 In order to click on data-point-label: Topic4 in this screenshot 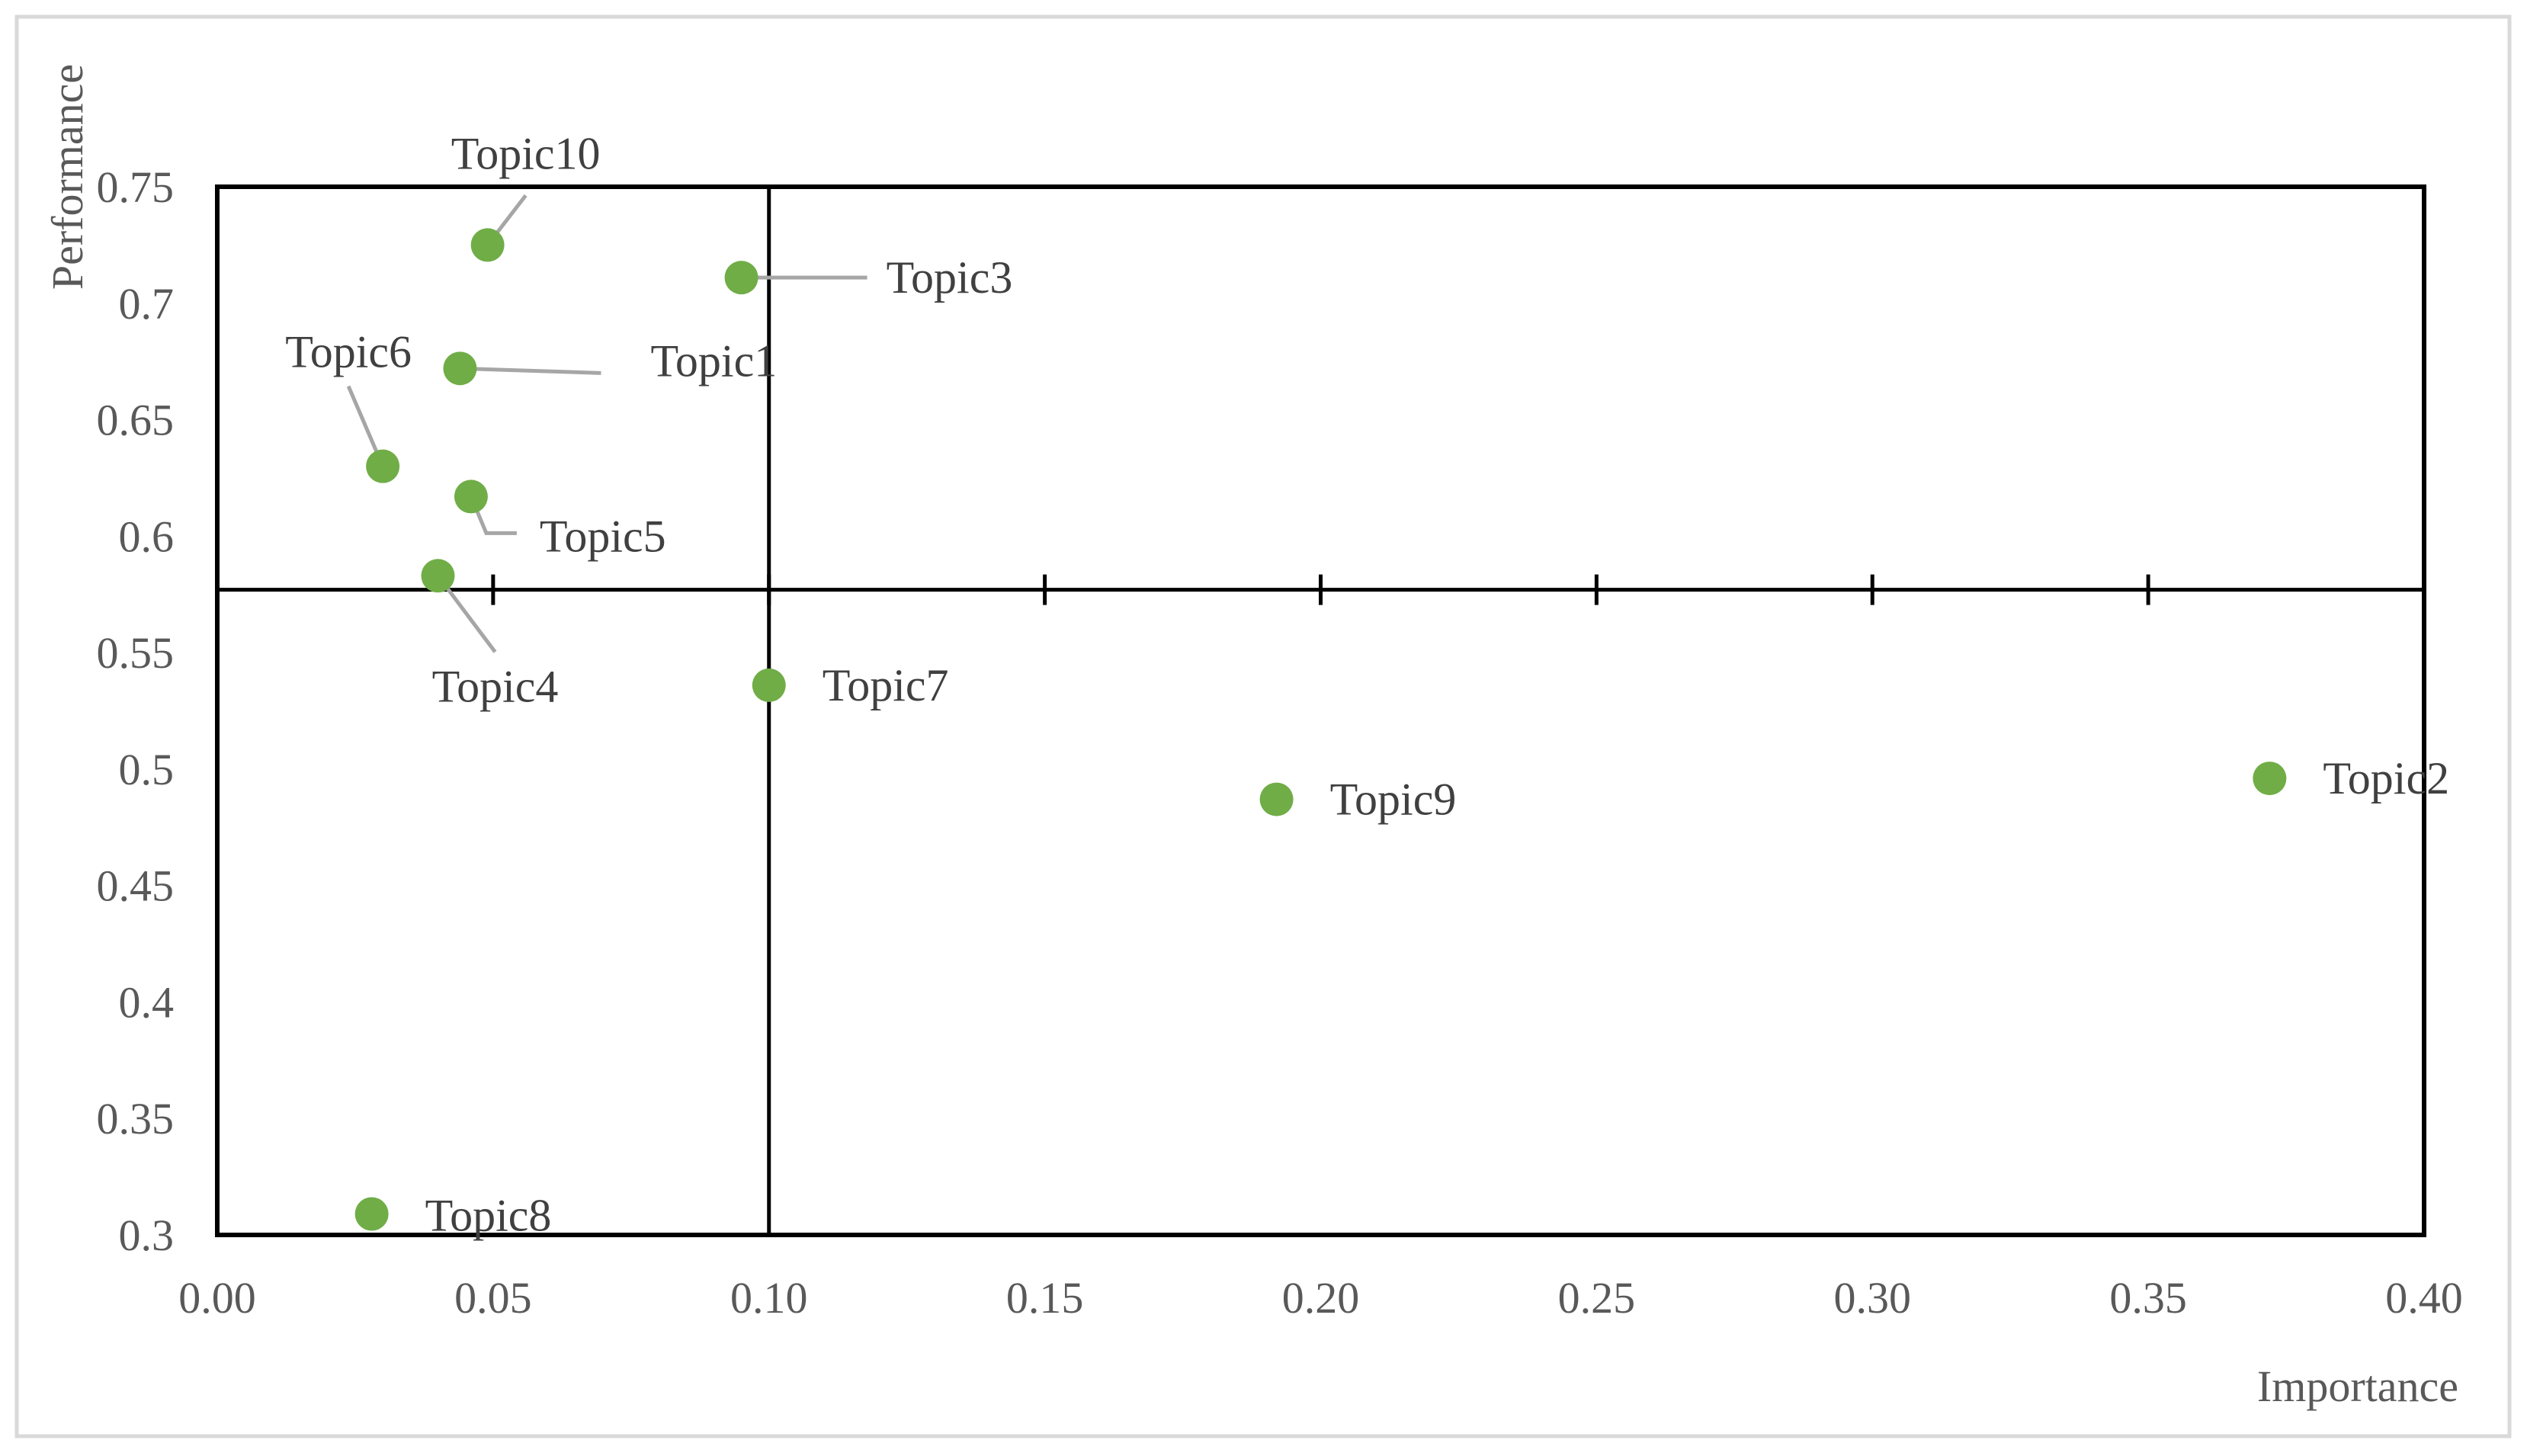, I will do `click(496, 686)`.